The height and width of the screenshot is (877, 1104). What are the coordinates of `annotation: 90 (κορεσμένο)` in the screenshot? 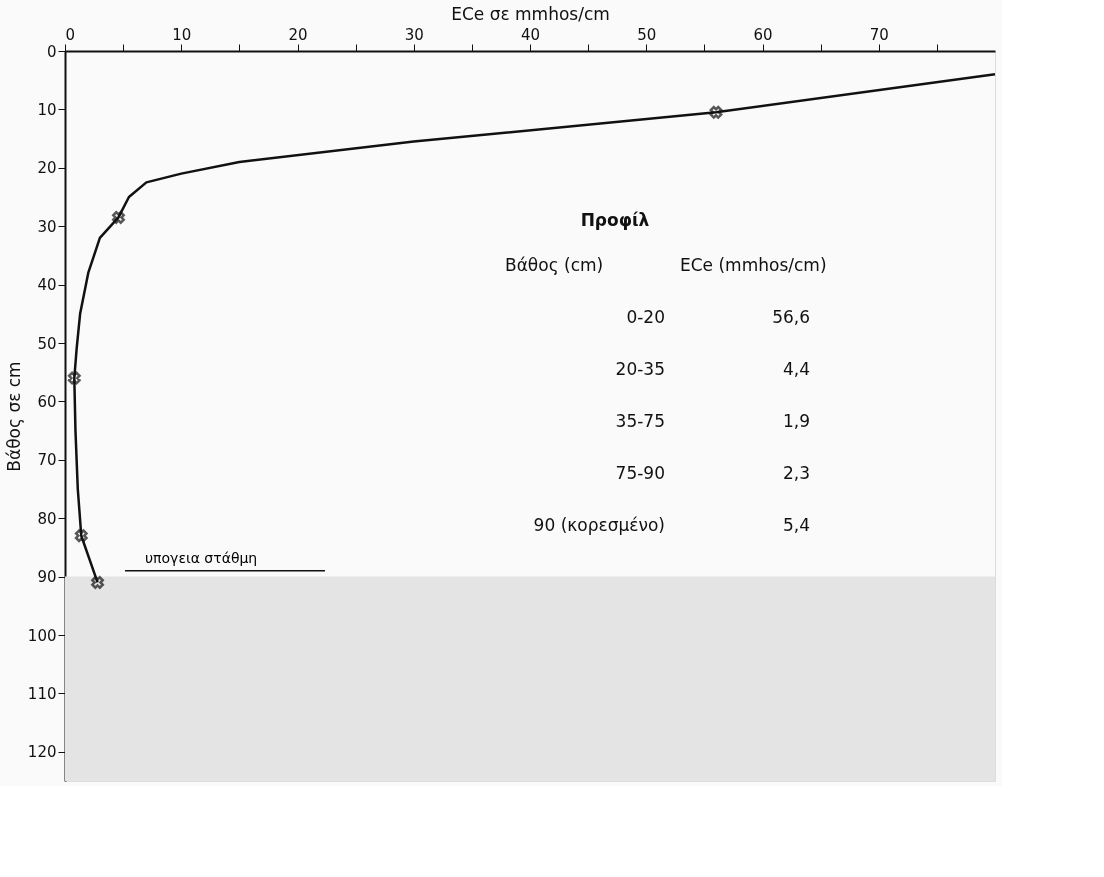 It's located at (599, 525).